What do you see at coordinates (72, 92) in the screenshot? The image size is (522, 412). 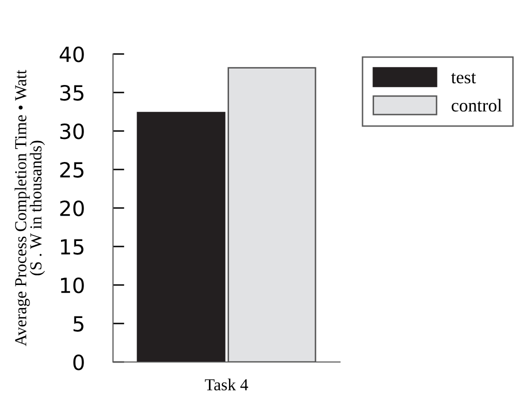 I see `y-tick-label: 35` at bounding box center [72, 92].